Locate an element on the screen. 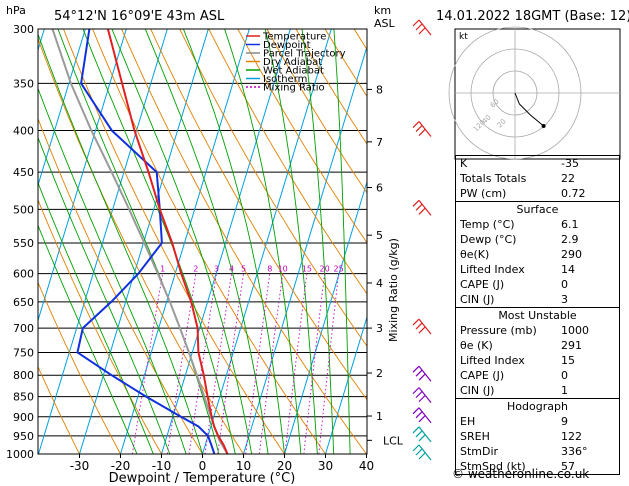 The height and width of the screenshot is (486, 629). surface-label: Temp (°C) is located at coordinates (487, 224).